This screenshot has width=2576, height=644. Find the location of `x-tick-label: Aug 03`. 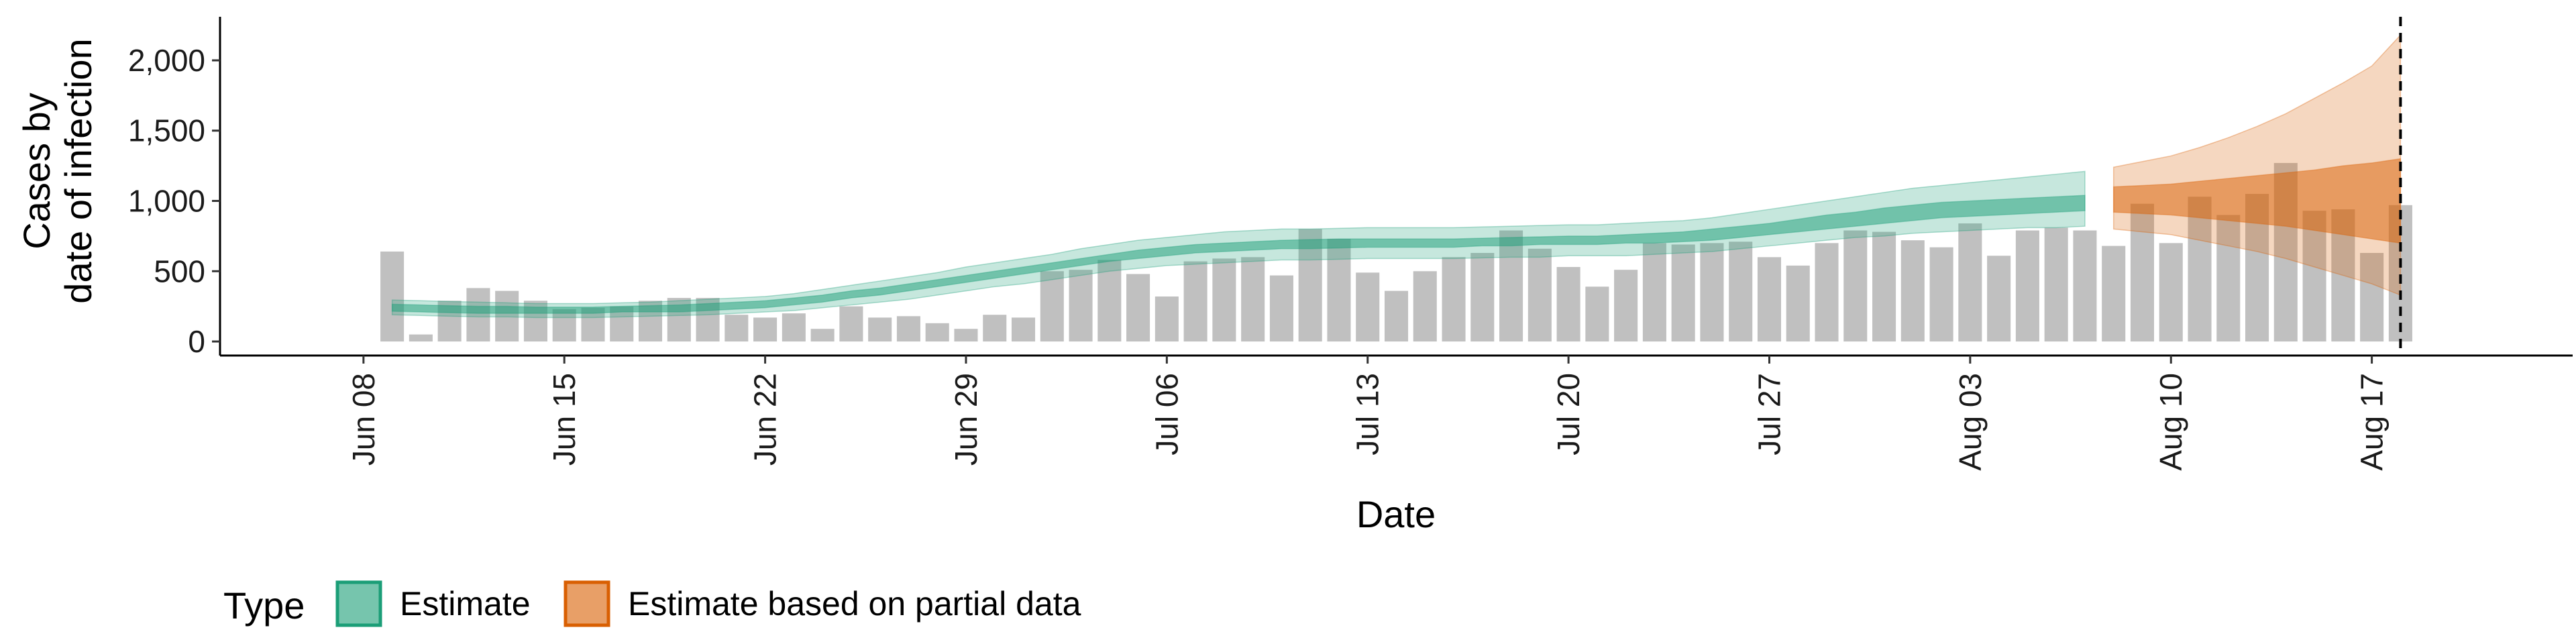

x-tick-label: Aug 03 is located at coordinates (1970, 422).